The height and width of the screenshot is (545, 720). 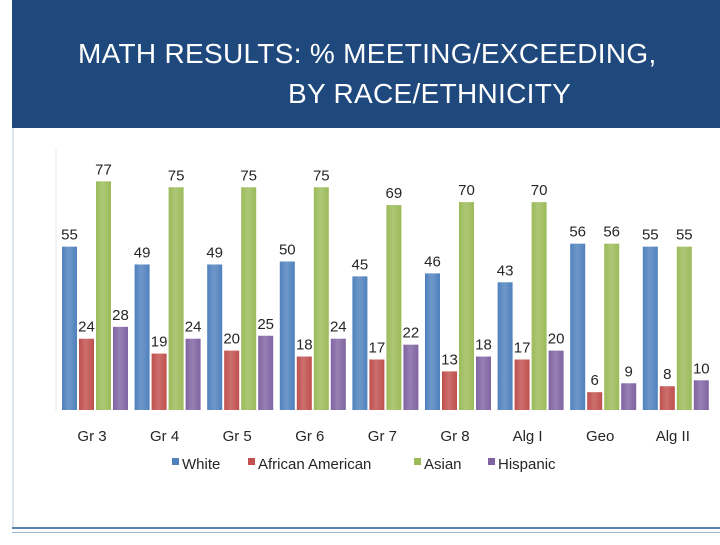 What do you see at coordinates (701, 395) in the screenshot?
I see `bar-hispanic-alg-ii` at bounding box center [701, 395].